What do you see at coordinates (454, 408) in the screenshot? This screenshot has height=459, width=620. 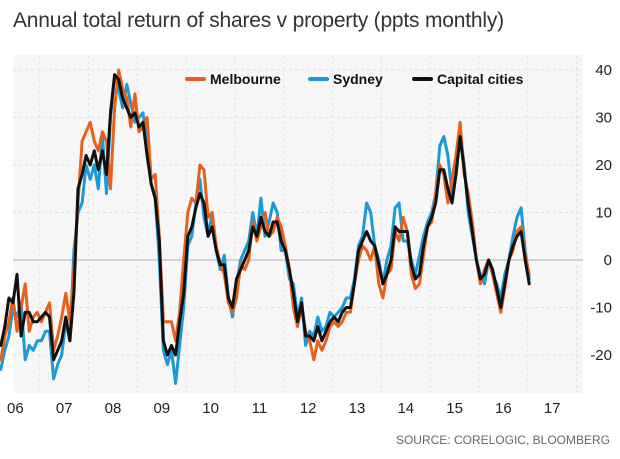 I see `x-tick-label: 15` at bounding box center [454, 408].